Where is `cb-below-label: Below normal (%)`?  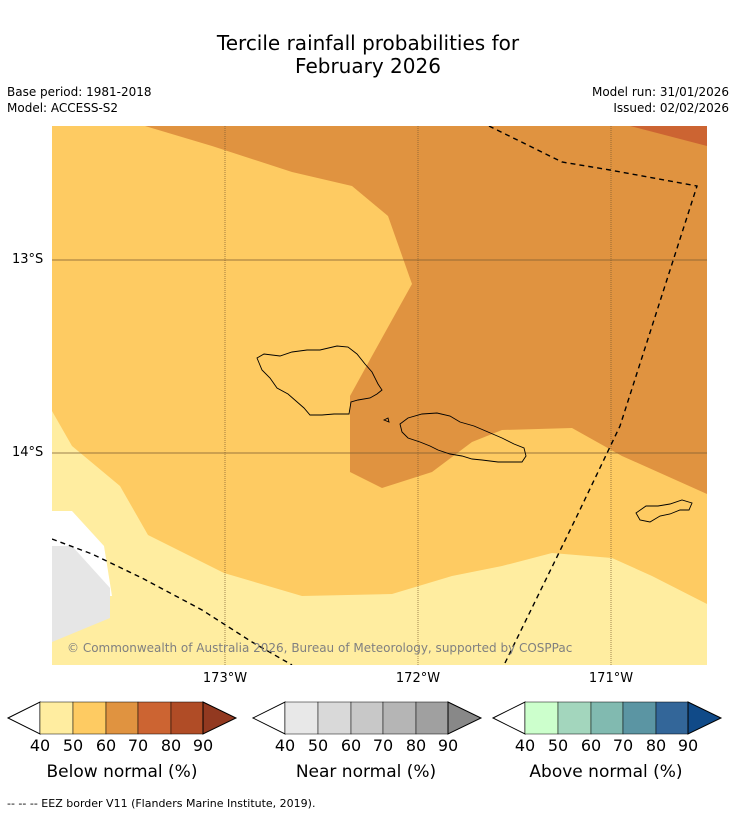
cb-below-label: Below normal (%) is located at coordinates (122, 772).